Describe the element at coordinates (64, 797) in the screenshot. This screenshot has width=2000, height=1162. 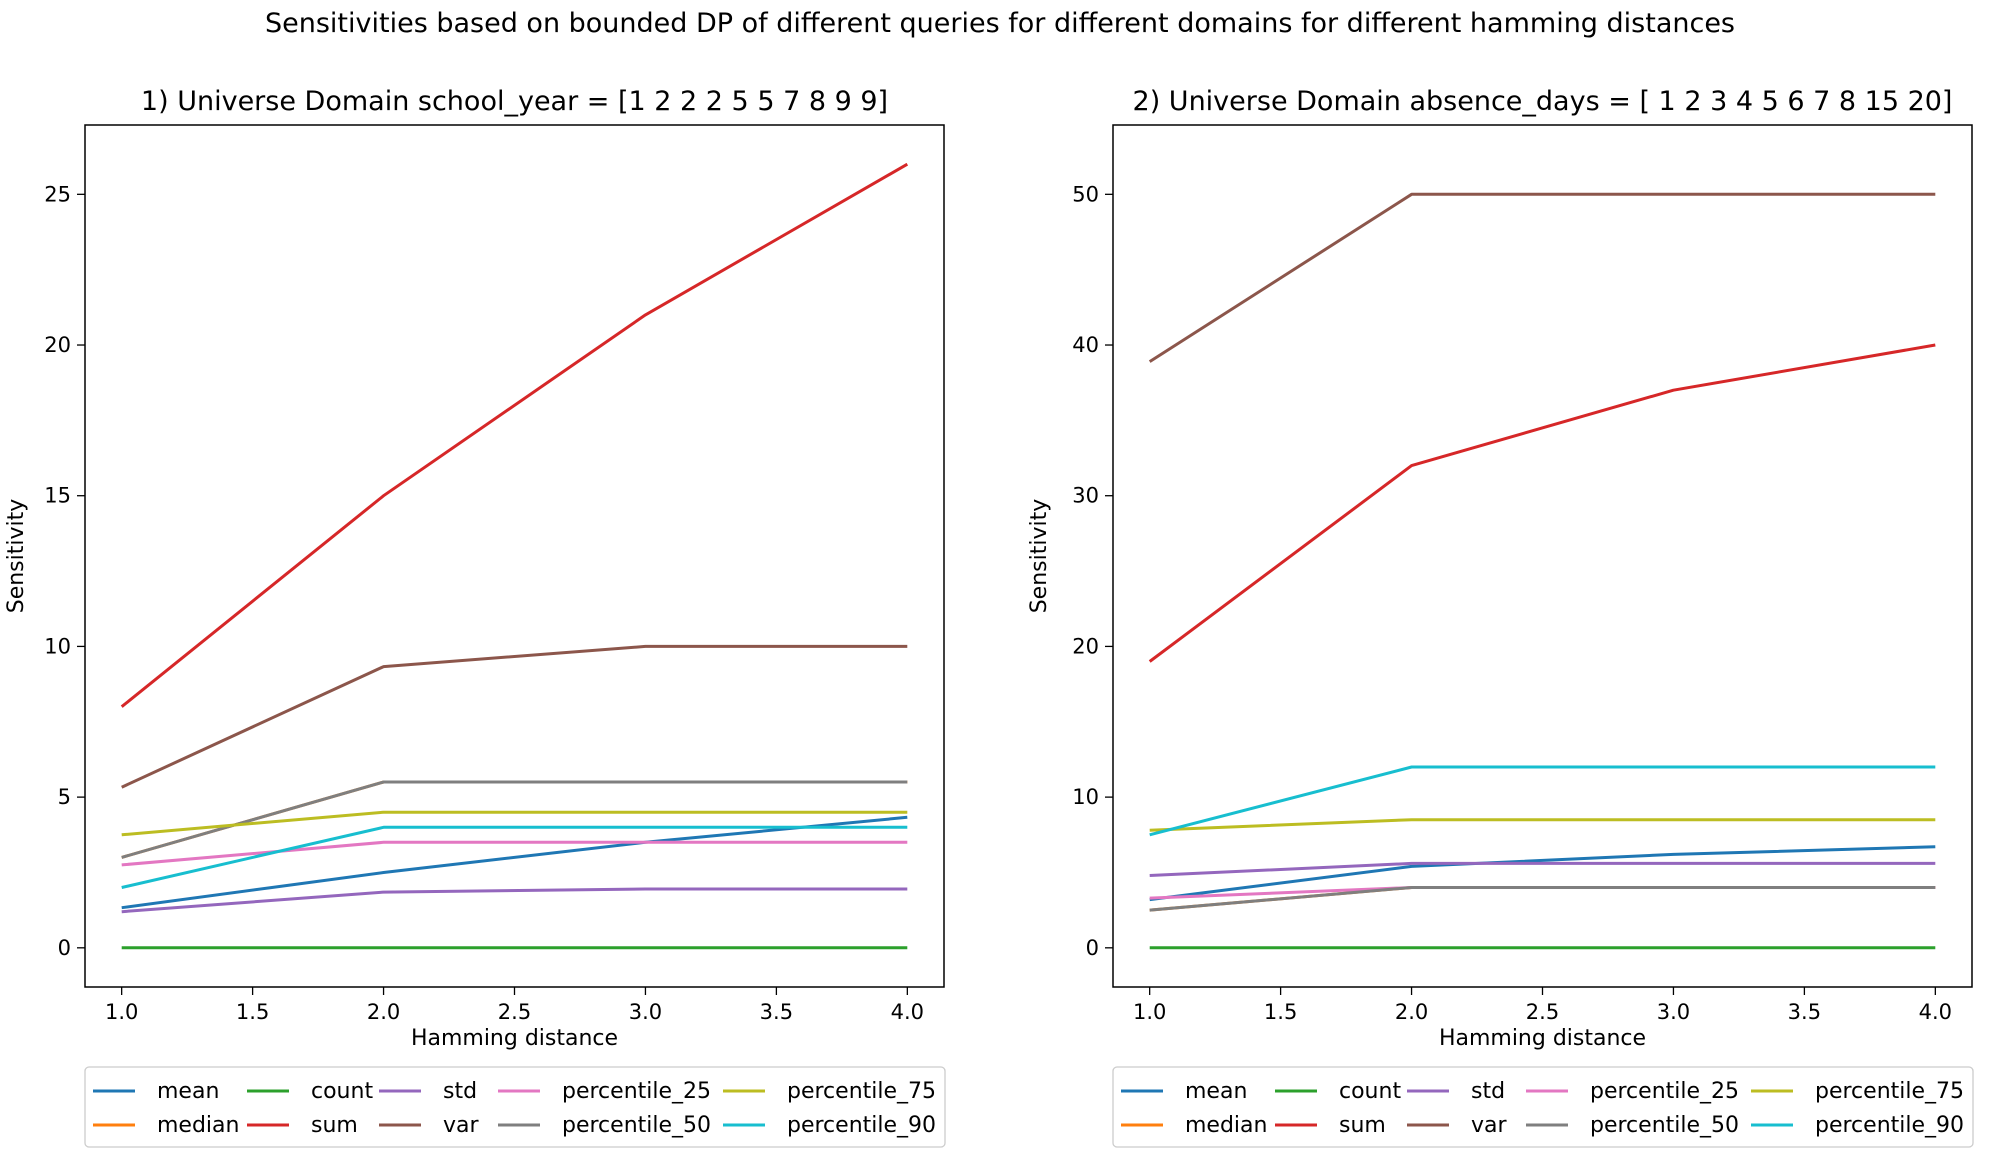
I see `y-tick-label: 5` at that location.